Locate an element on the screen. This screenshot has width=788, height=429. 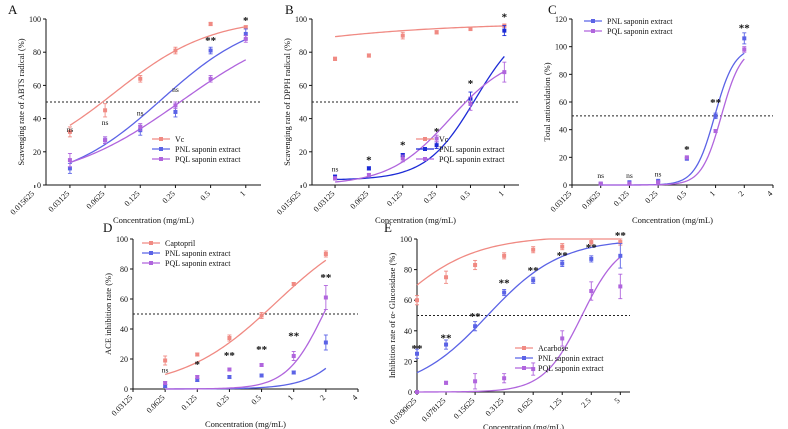
legend-label: Vc is located at coordinates (180, 139).